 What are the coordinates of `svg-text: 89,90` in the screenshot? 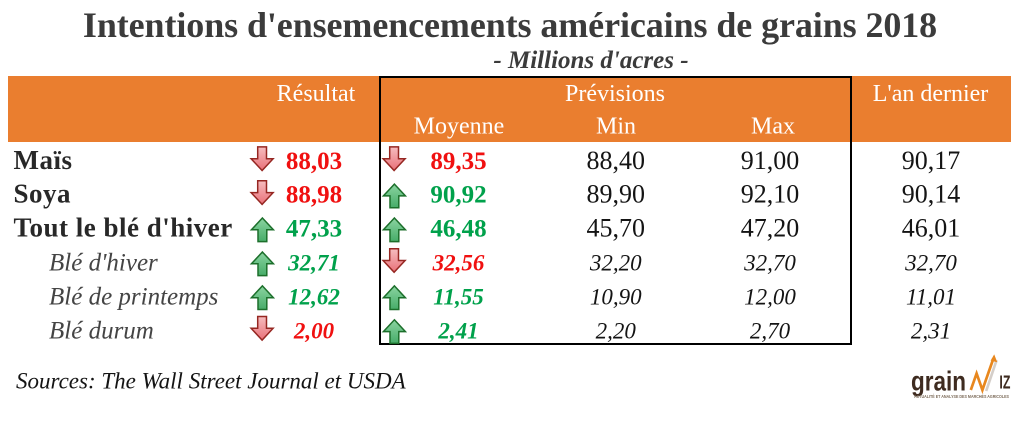 It's located at (615, 194).